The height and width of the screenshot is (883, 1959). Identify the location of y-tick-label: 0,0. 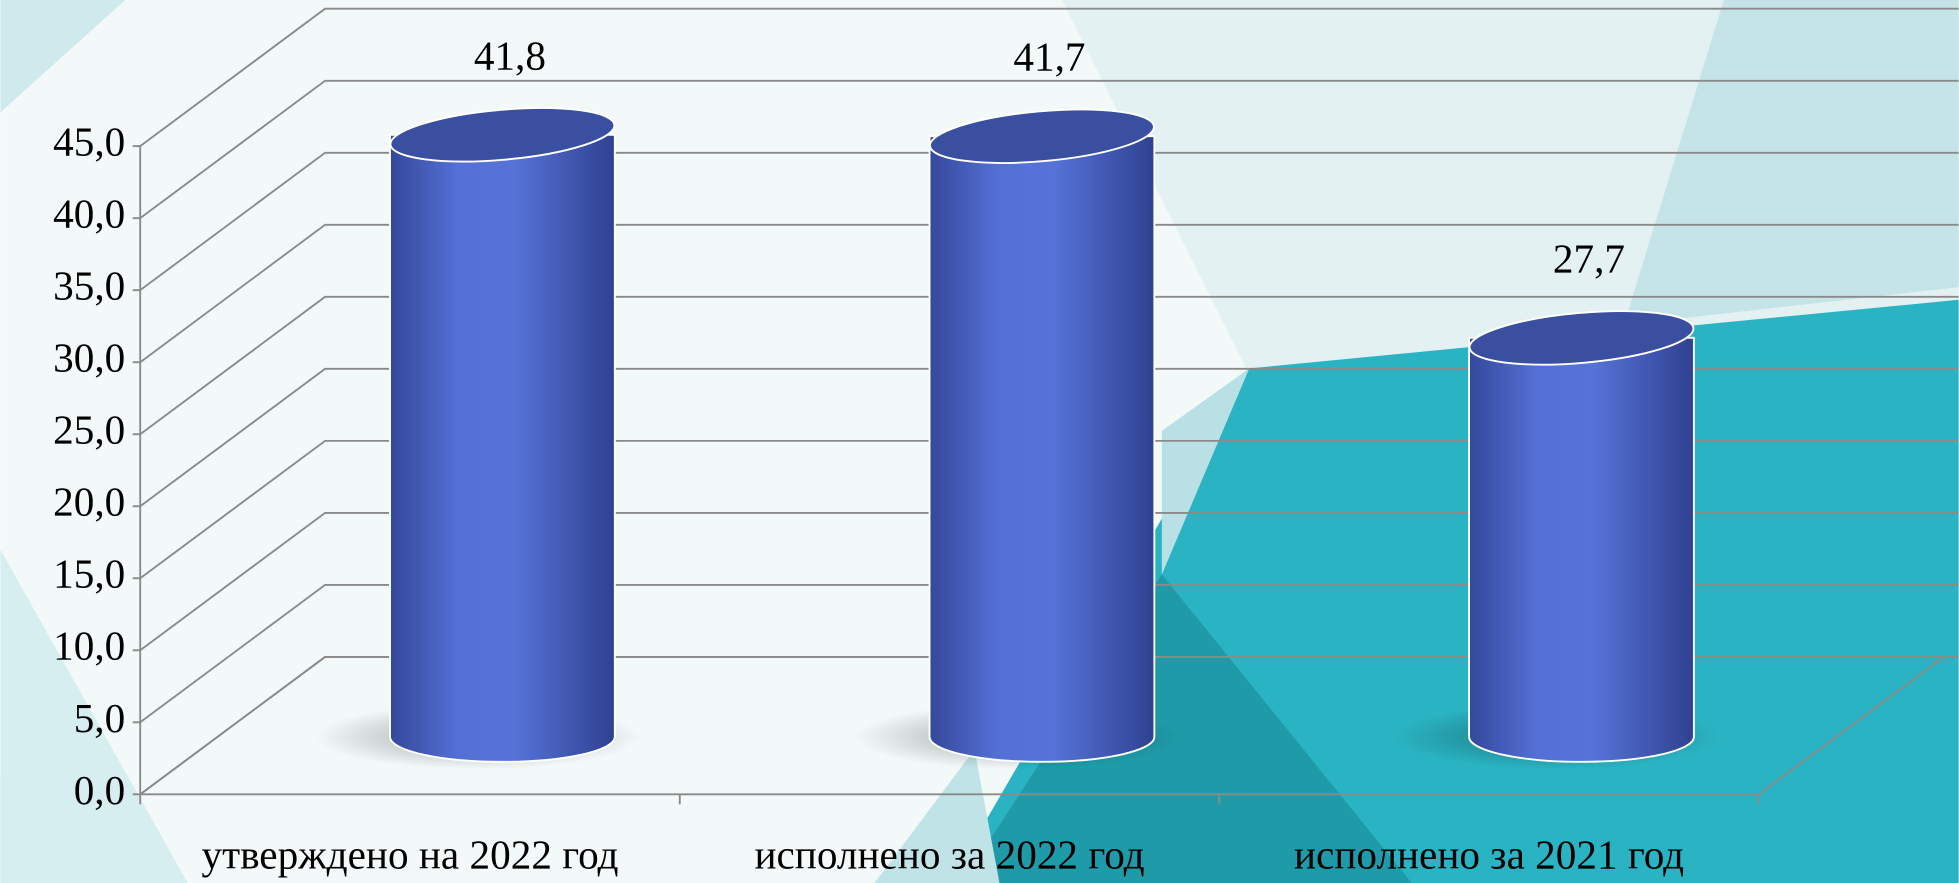
(100, 790).